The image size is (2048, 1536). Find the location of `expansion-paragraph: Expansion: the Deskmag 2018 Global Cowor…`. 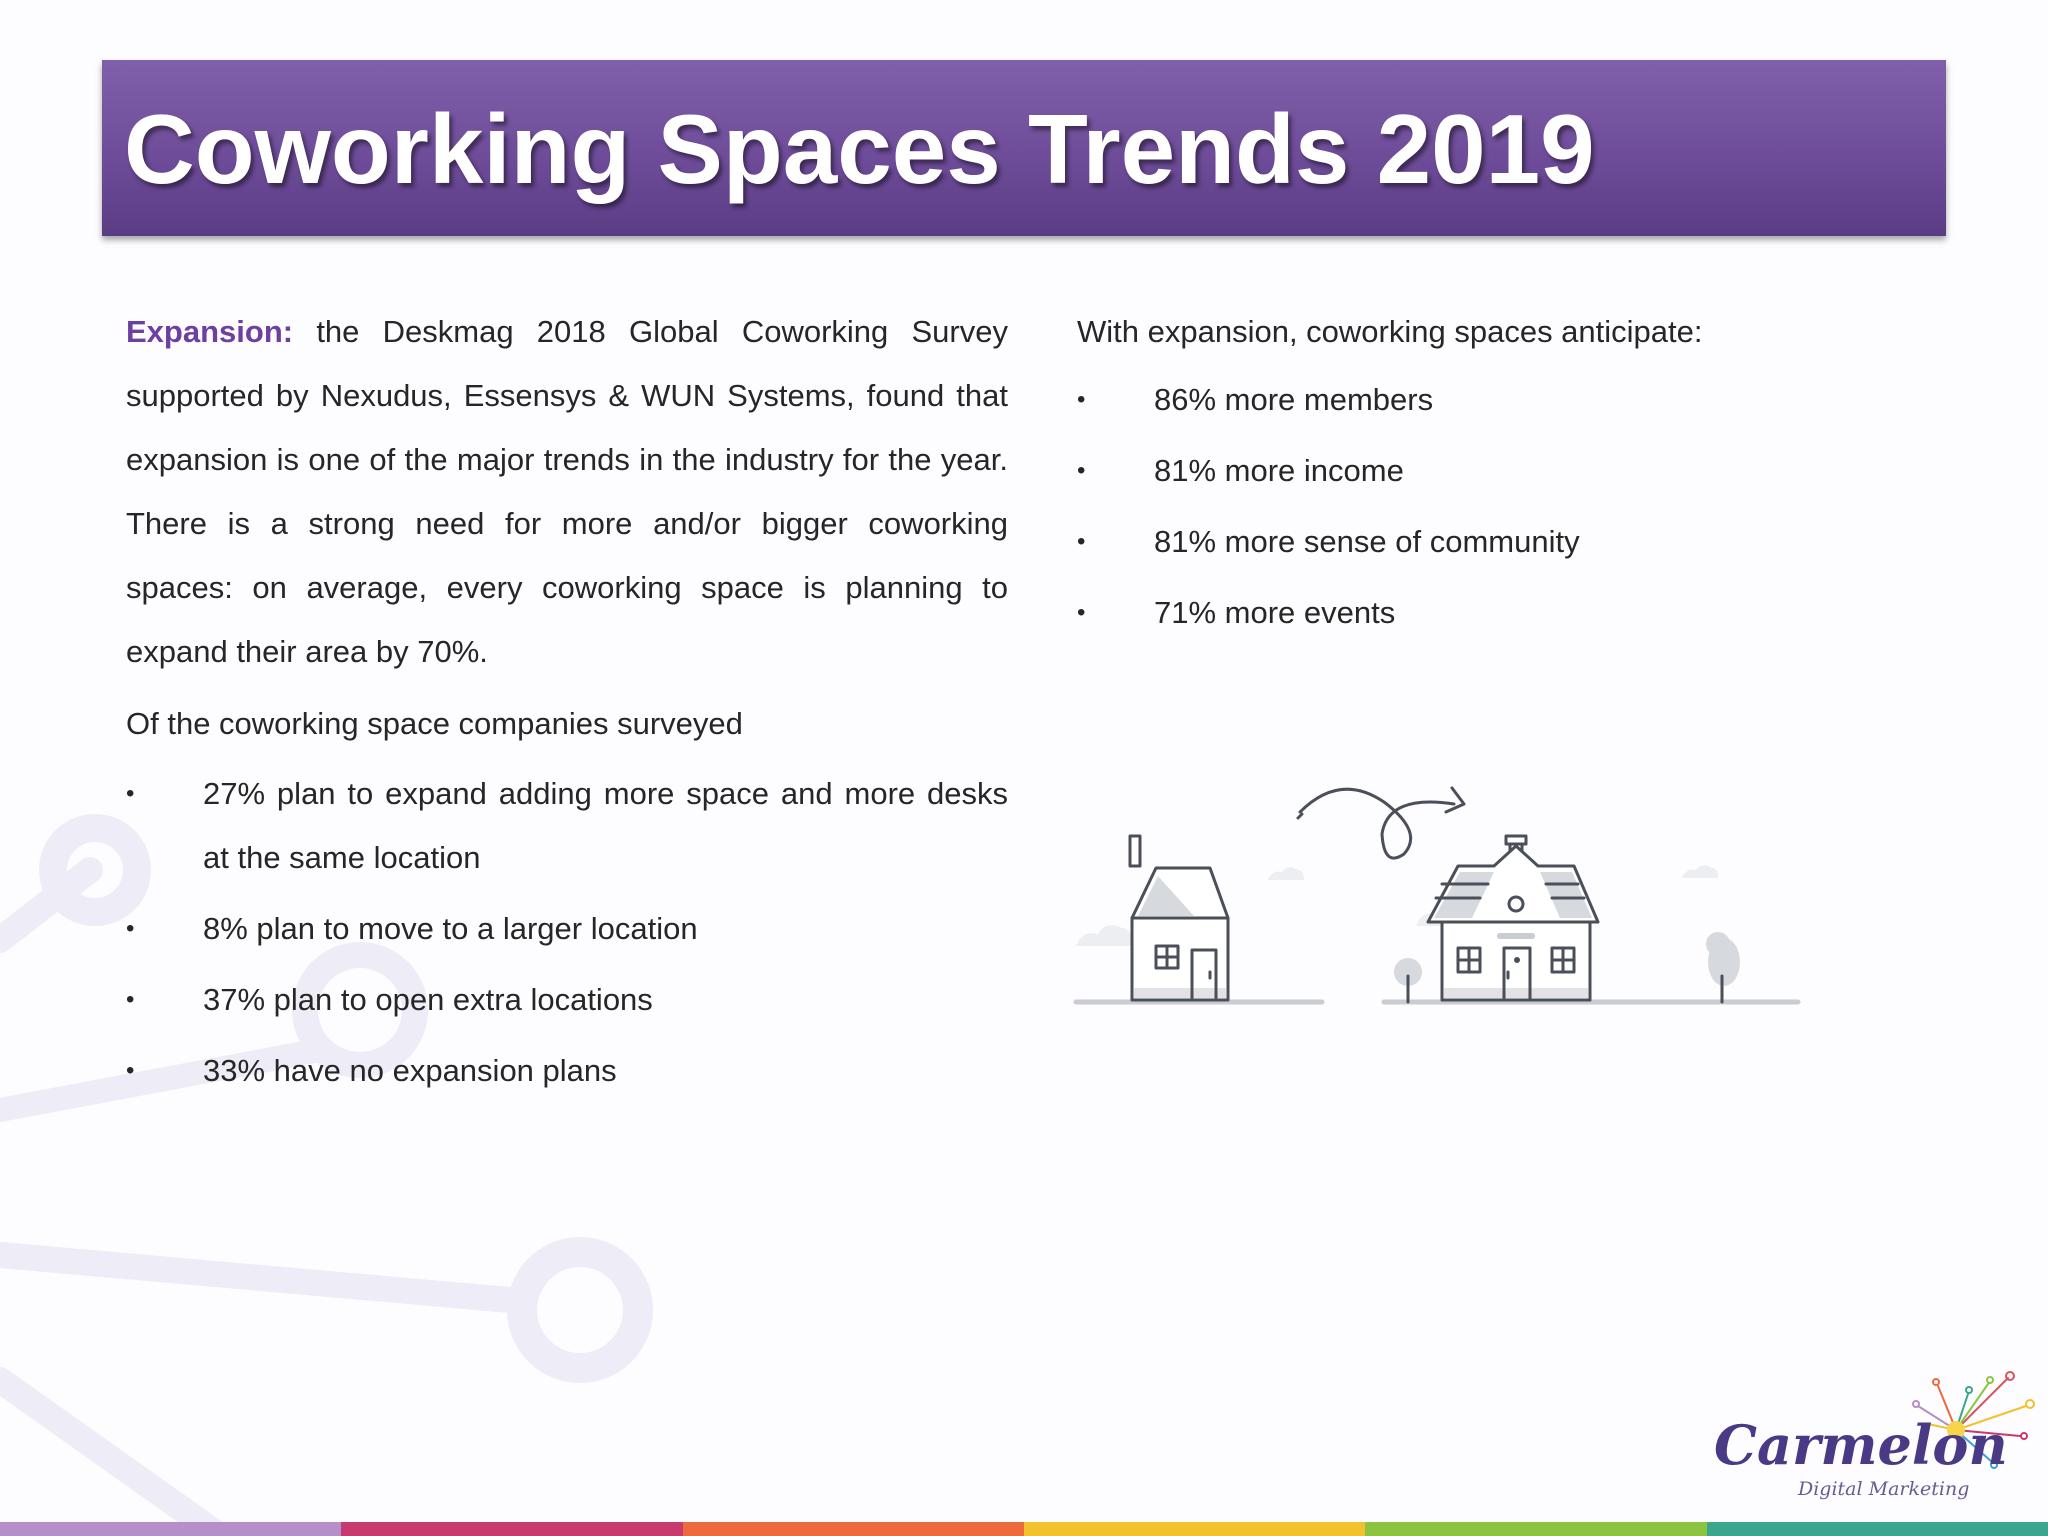

expansion-paragraph: Expansion: the Deskmag 2018 Global Cowor… is located at coordinates (567, 492).